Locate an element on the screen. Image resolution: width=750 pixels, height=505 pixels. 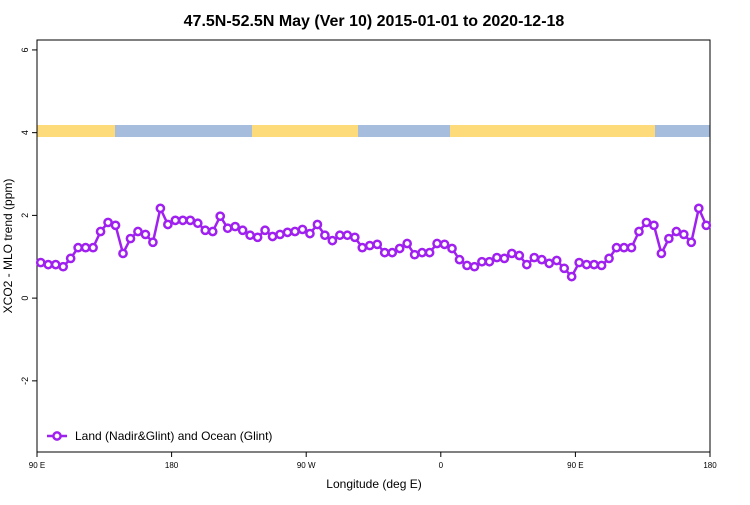
y-tick-label: -2 is located at coordinates (25, 381).